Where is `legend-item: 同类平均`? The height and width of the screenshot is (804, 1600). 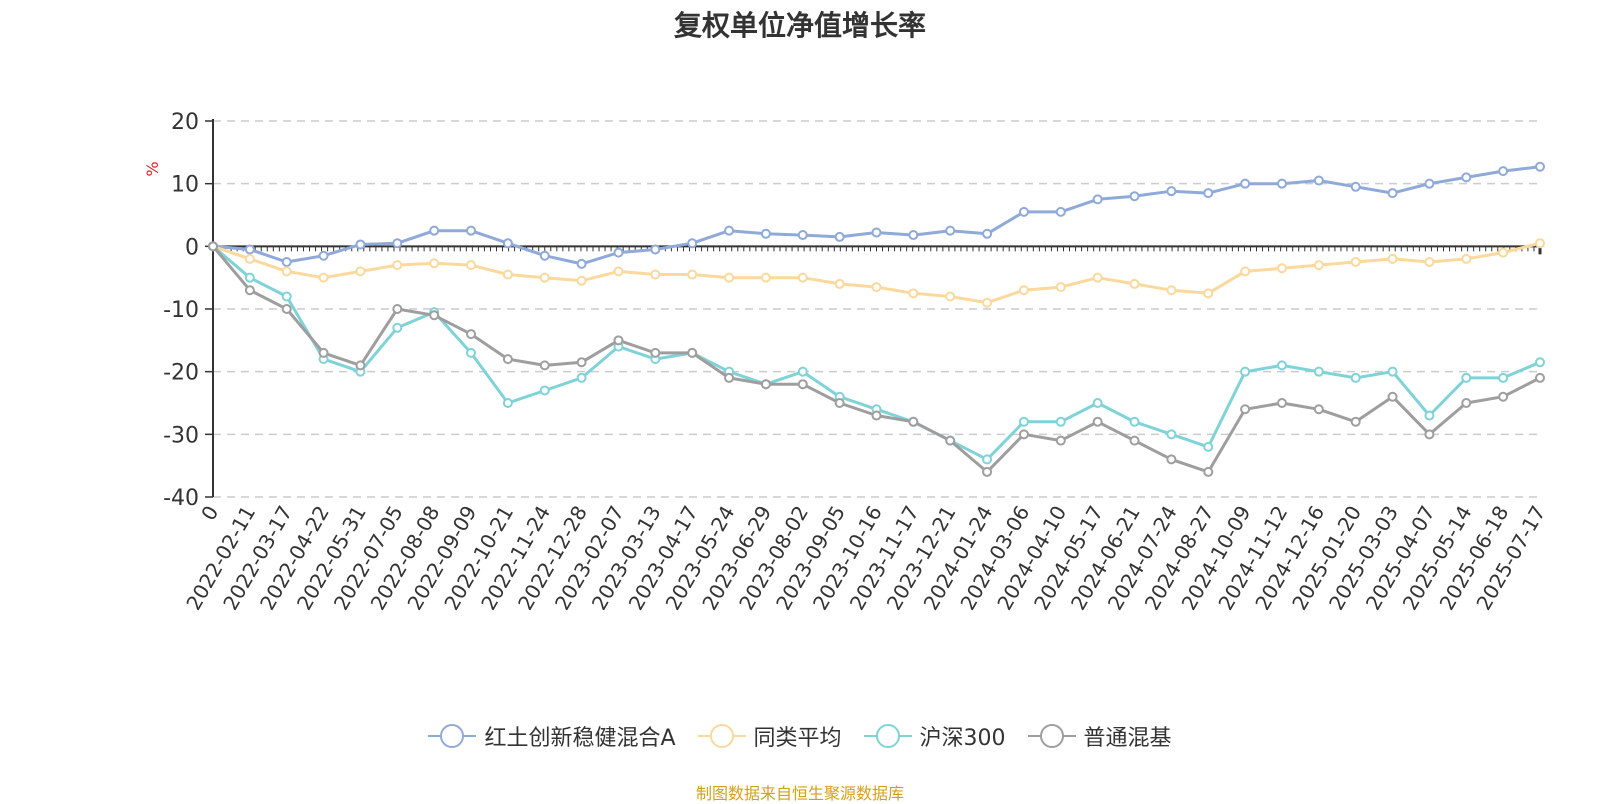
legend-item: 同类平均 is located at coordinates (769, 736).